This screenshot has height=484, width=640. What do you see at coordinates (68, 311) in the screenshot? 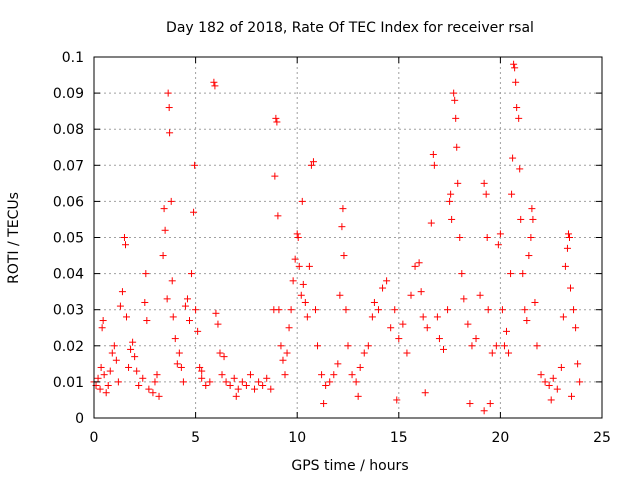
I see `y-tick-label: 0.03` at bounding box center [68, 311].